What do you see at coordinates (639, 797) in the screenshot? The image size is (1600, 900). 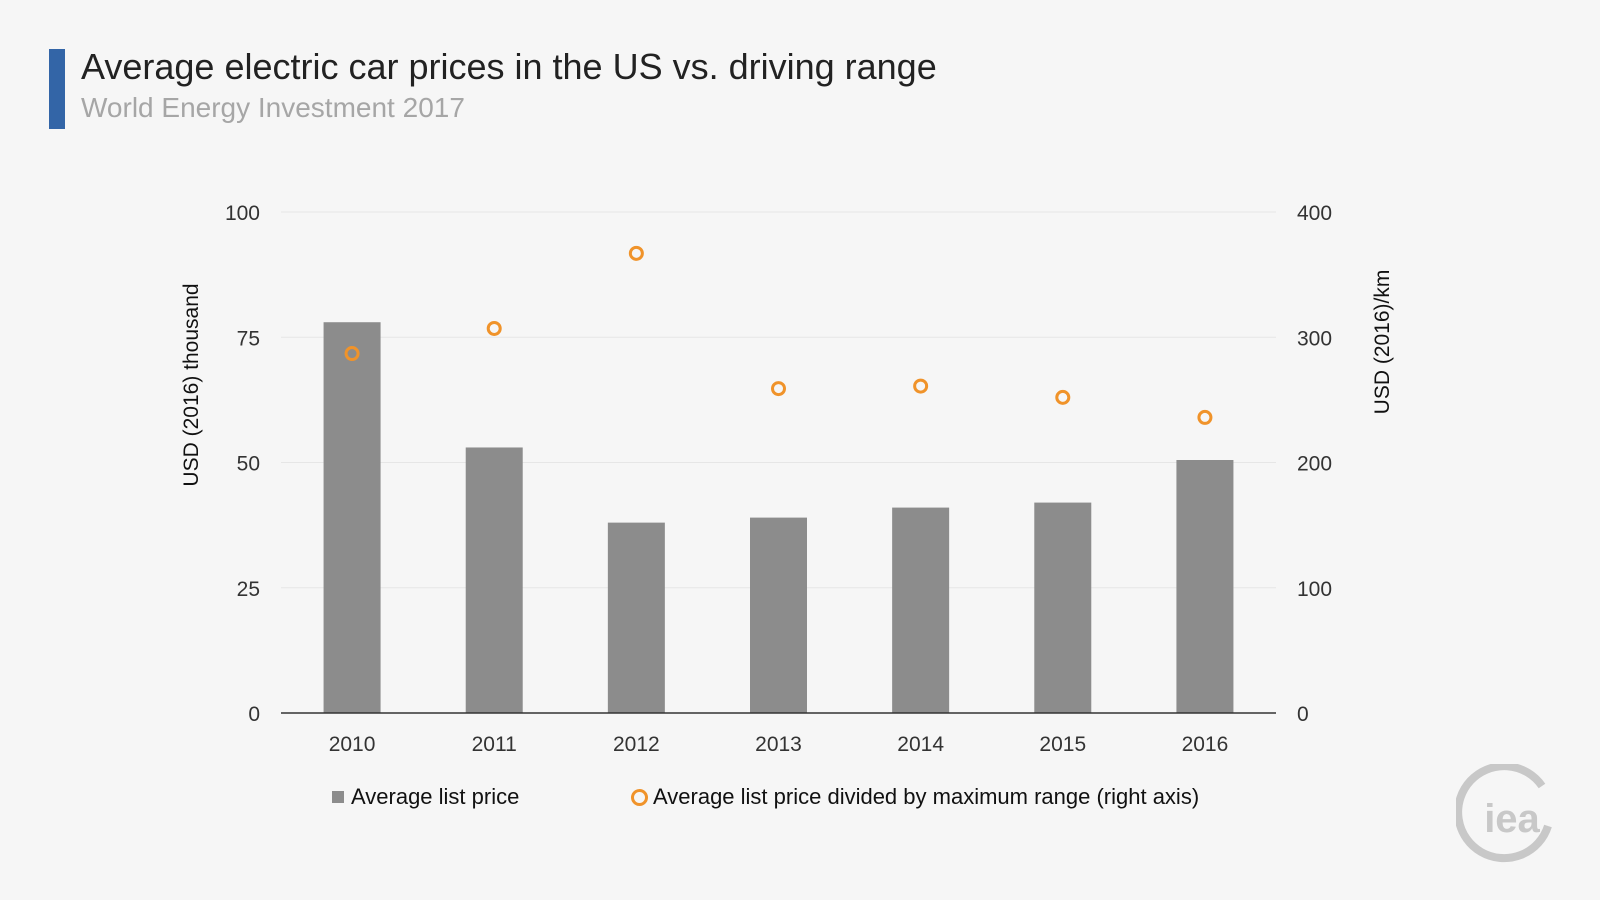 I see `legend-dot-swatch` at bounding box center [639, 797].